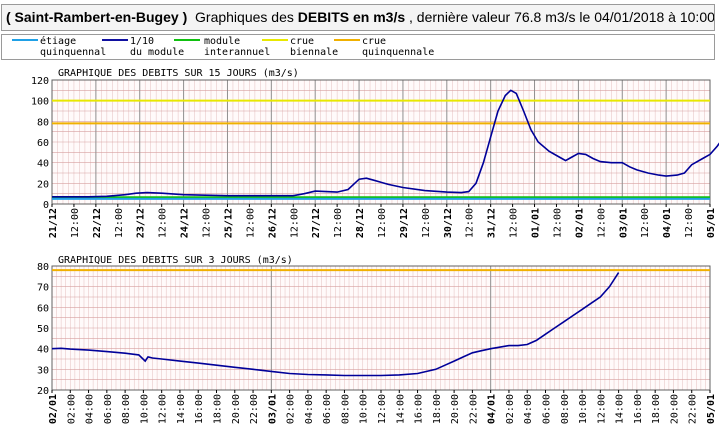 The height and width of the screenshot is (446, 719). I want to click on x-tick-label: 21/12, so click(53, 223).